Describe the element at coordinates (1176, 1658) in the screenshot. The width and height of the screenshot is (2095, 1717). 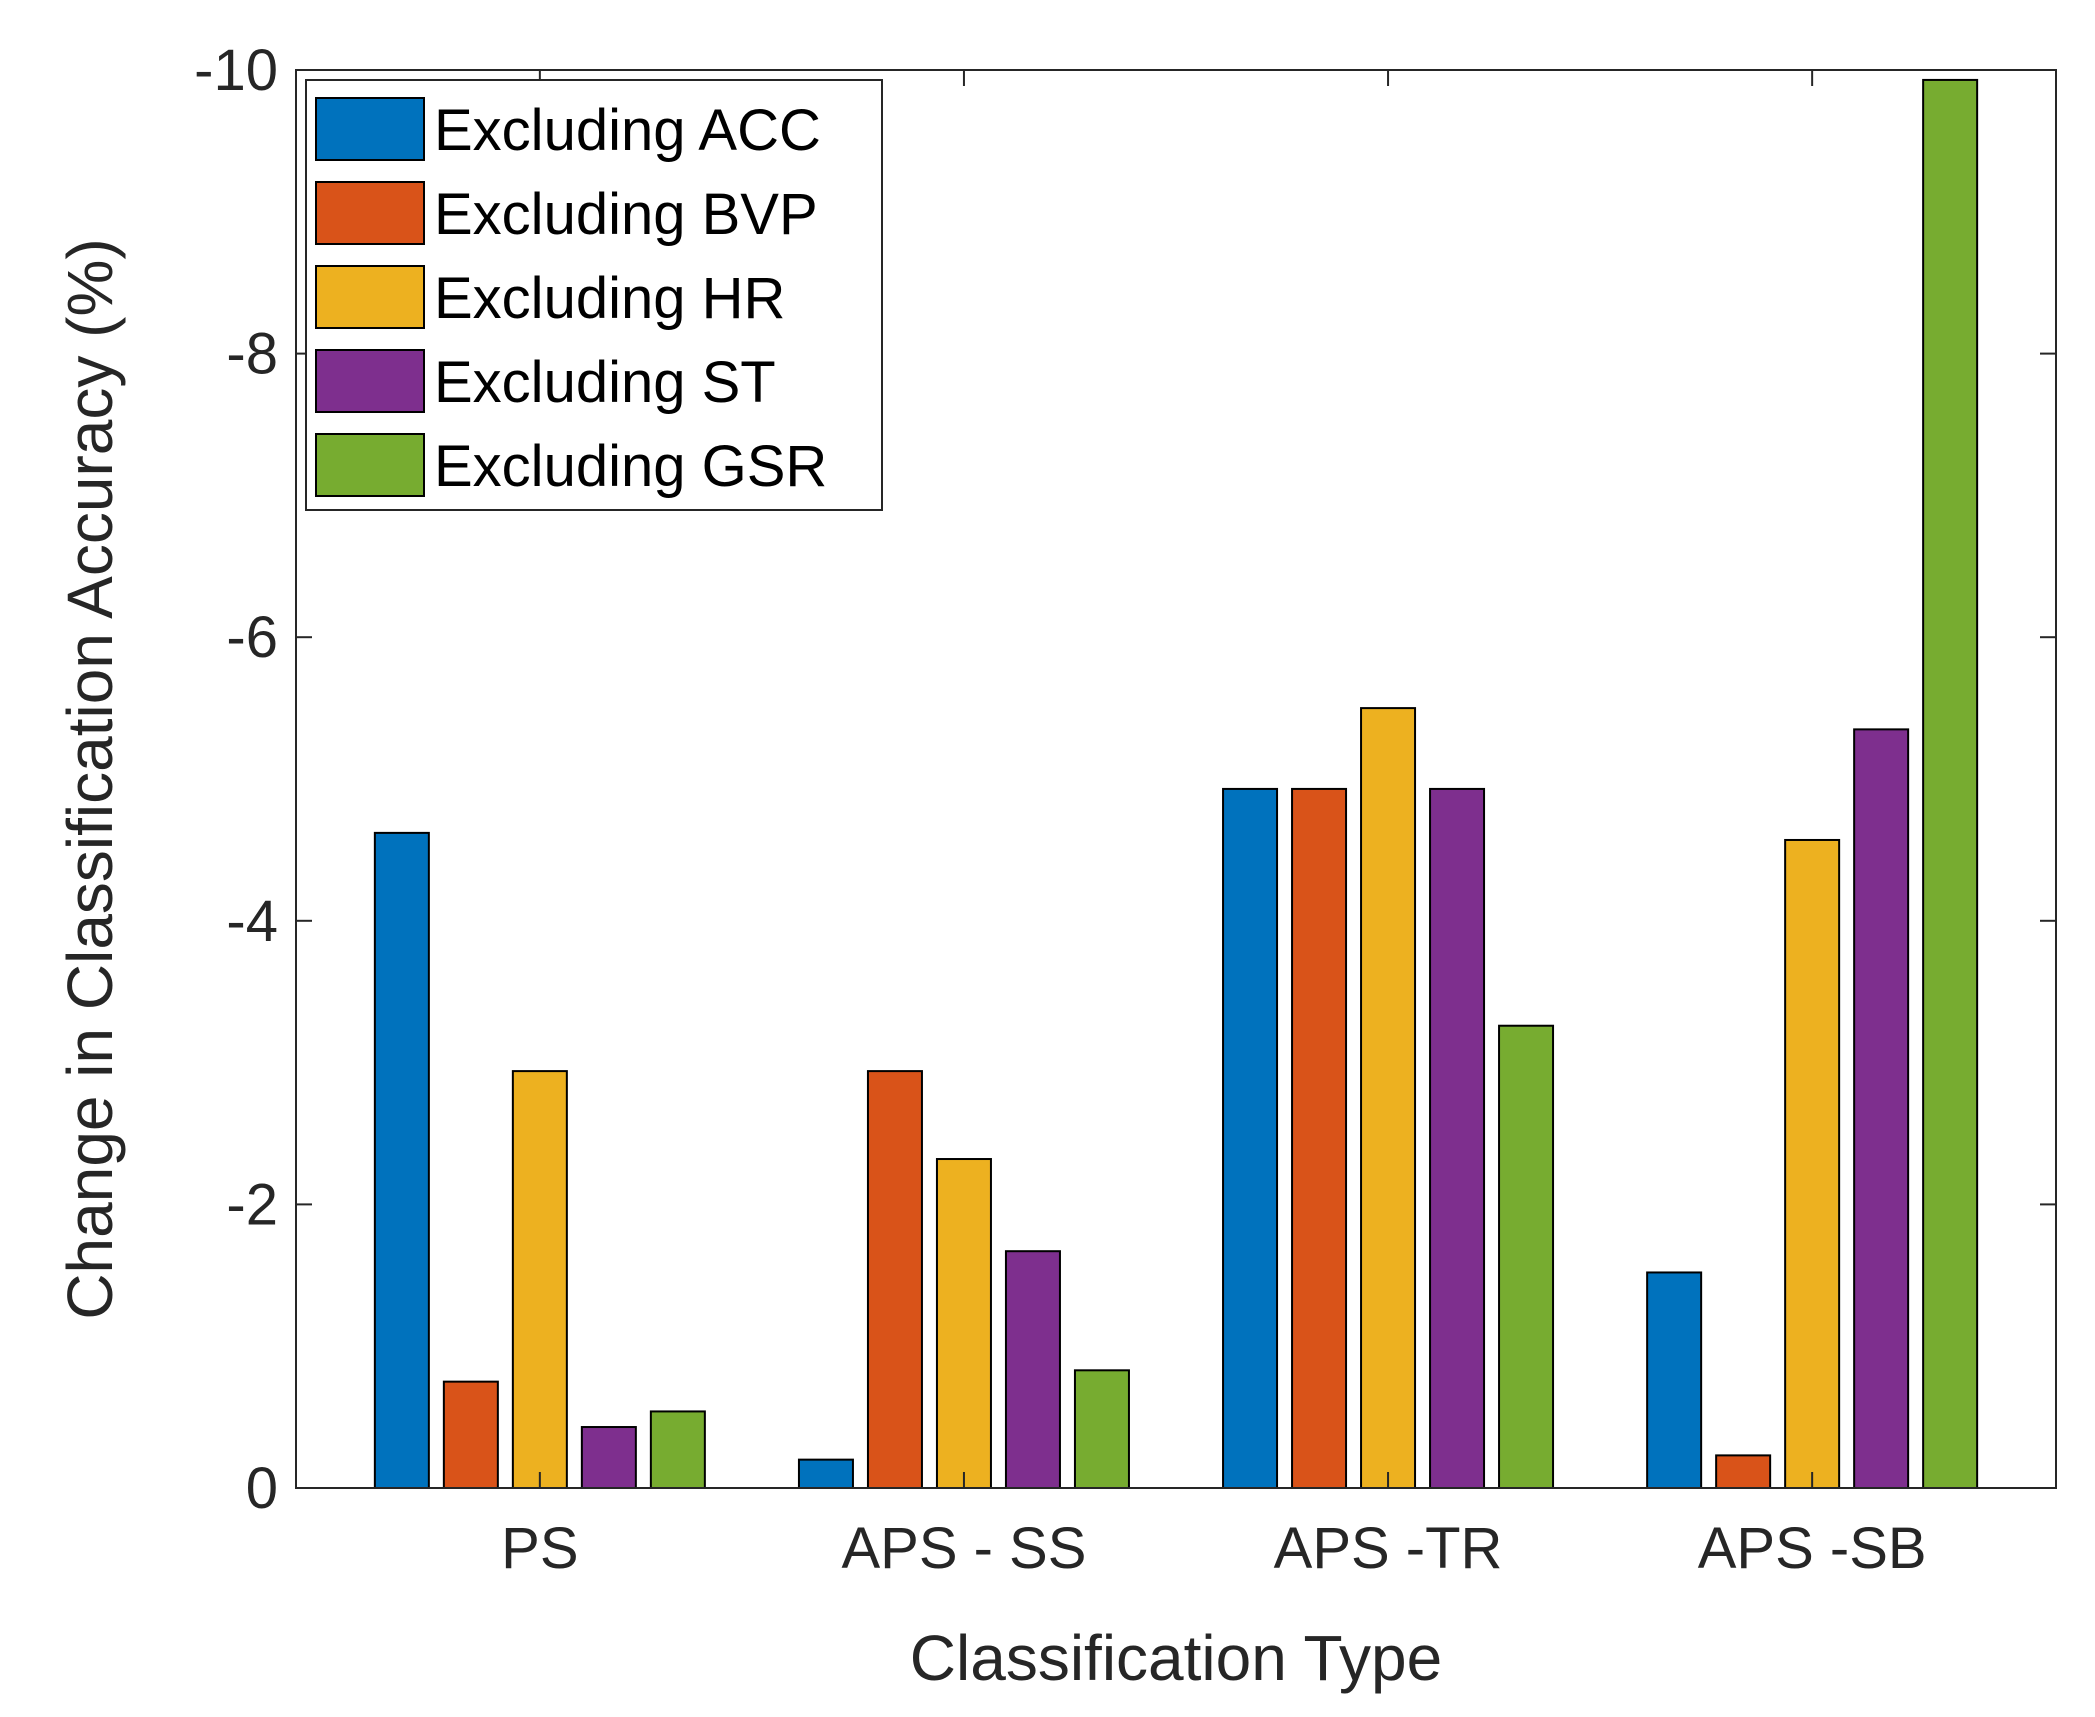
I see `x-axis-title: Classification Type` at that location.